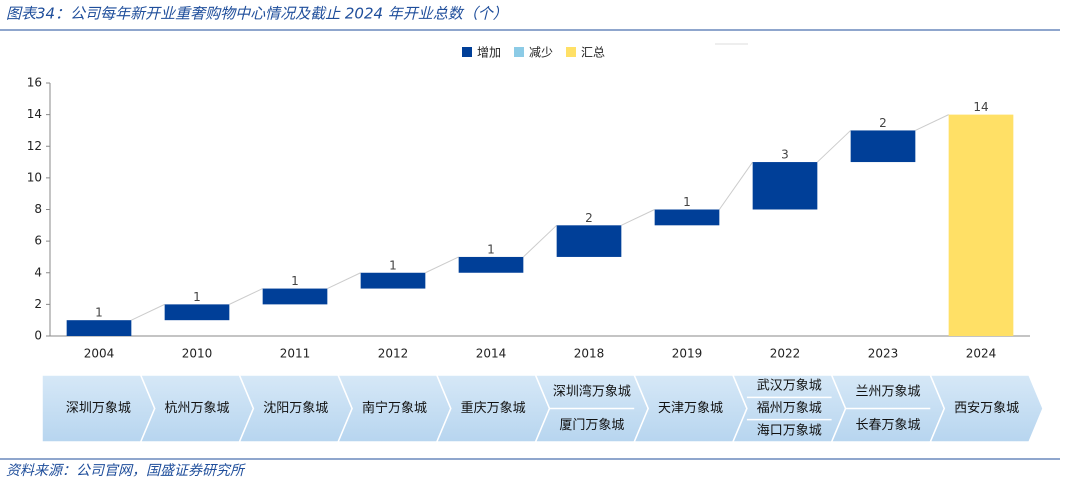 Image resolution: width=1065 pixels, height=487 pixels. I want to click on x-tick-label: 2024, so click(981, 354).